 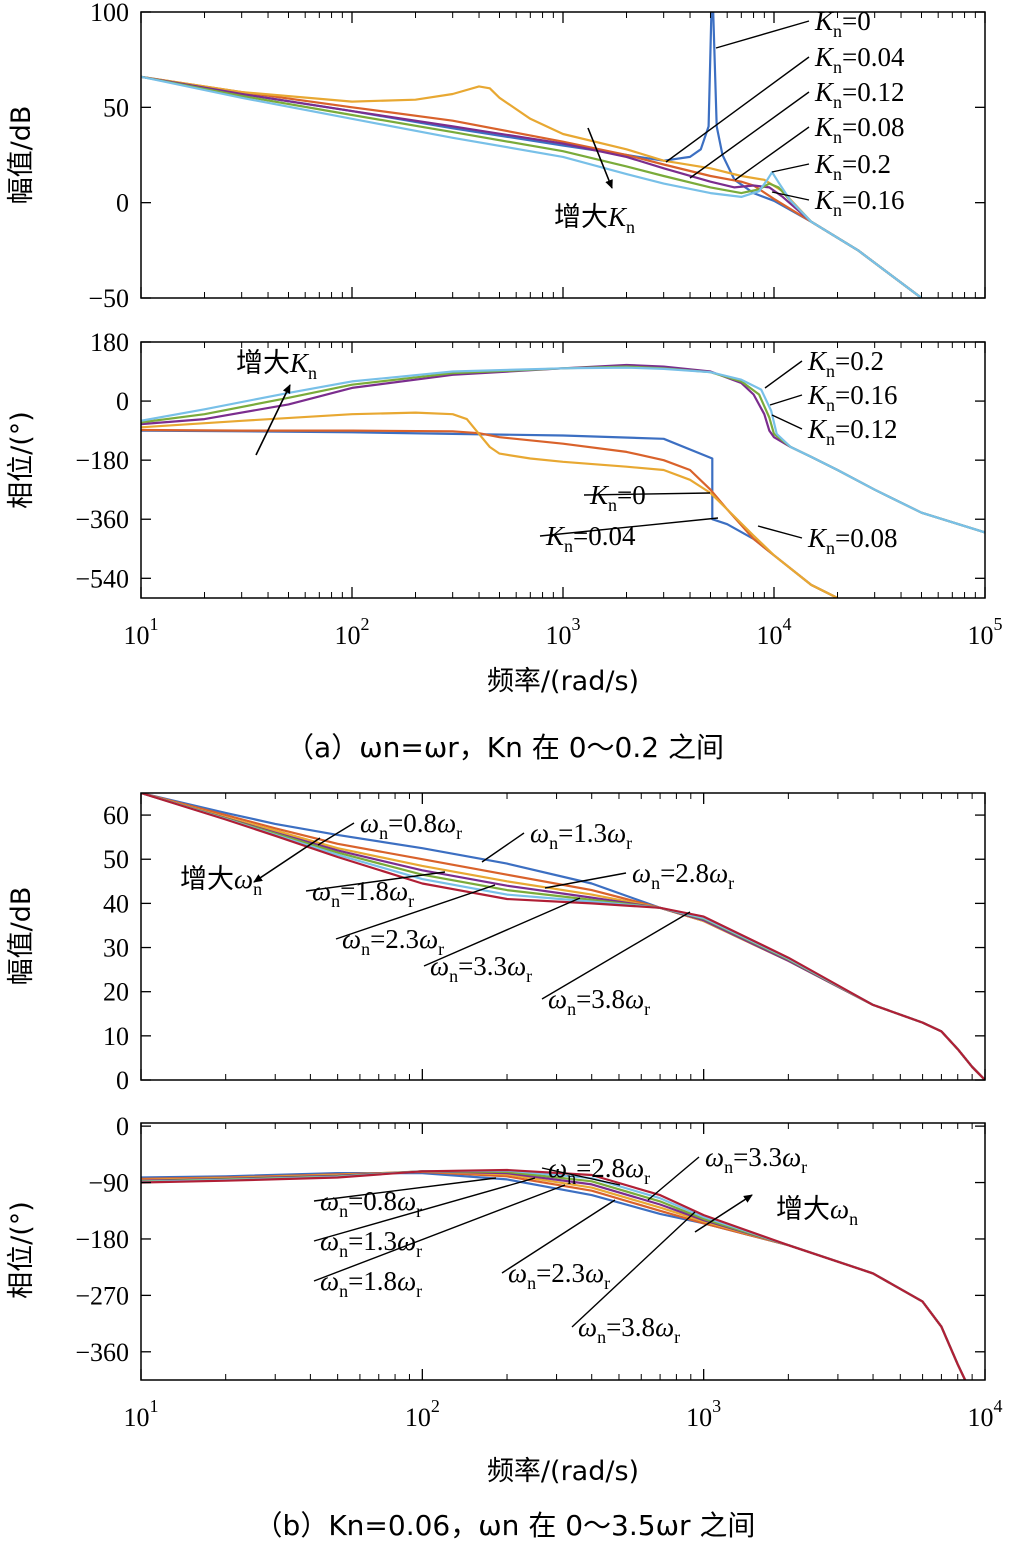 I want to click on y-axis-label: 相位/(°), so click(x=21, y=460).